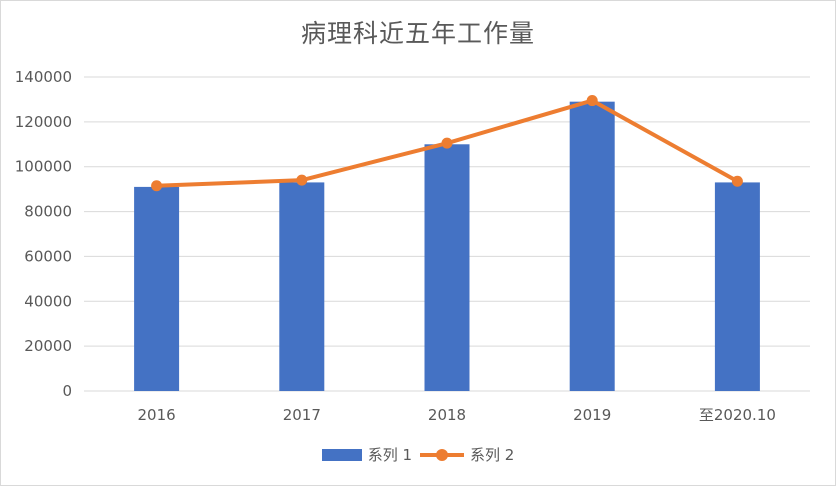 The image size is (836, 486). I want to click on y-tick-label-3: 60000, so click(48, 256).